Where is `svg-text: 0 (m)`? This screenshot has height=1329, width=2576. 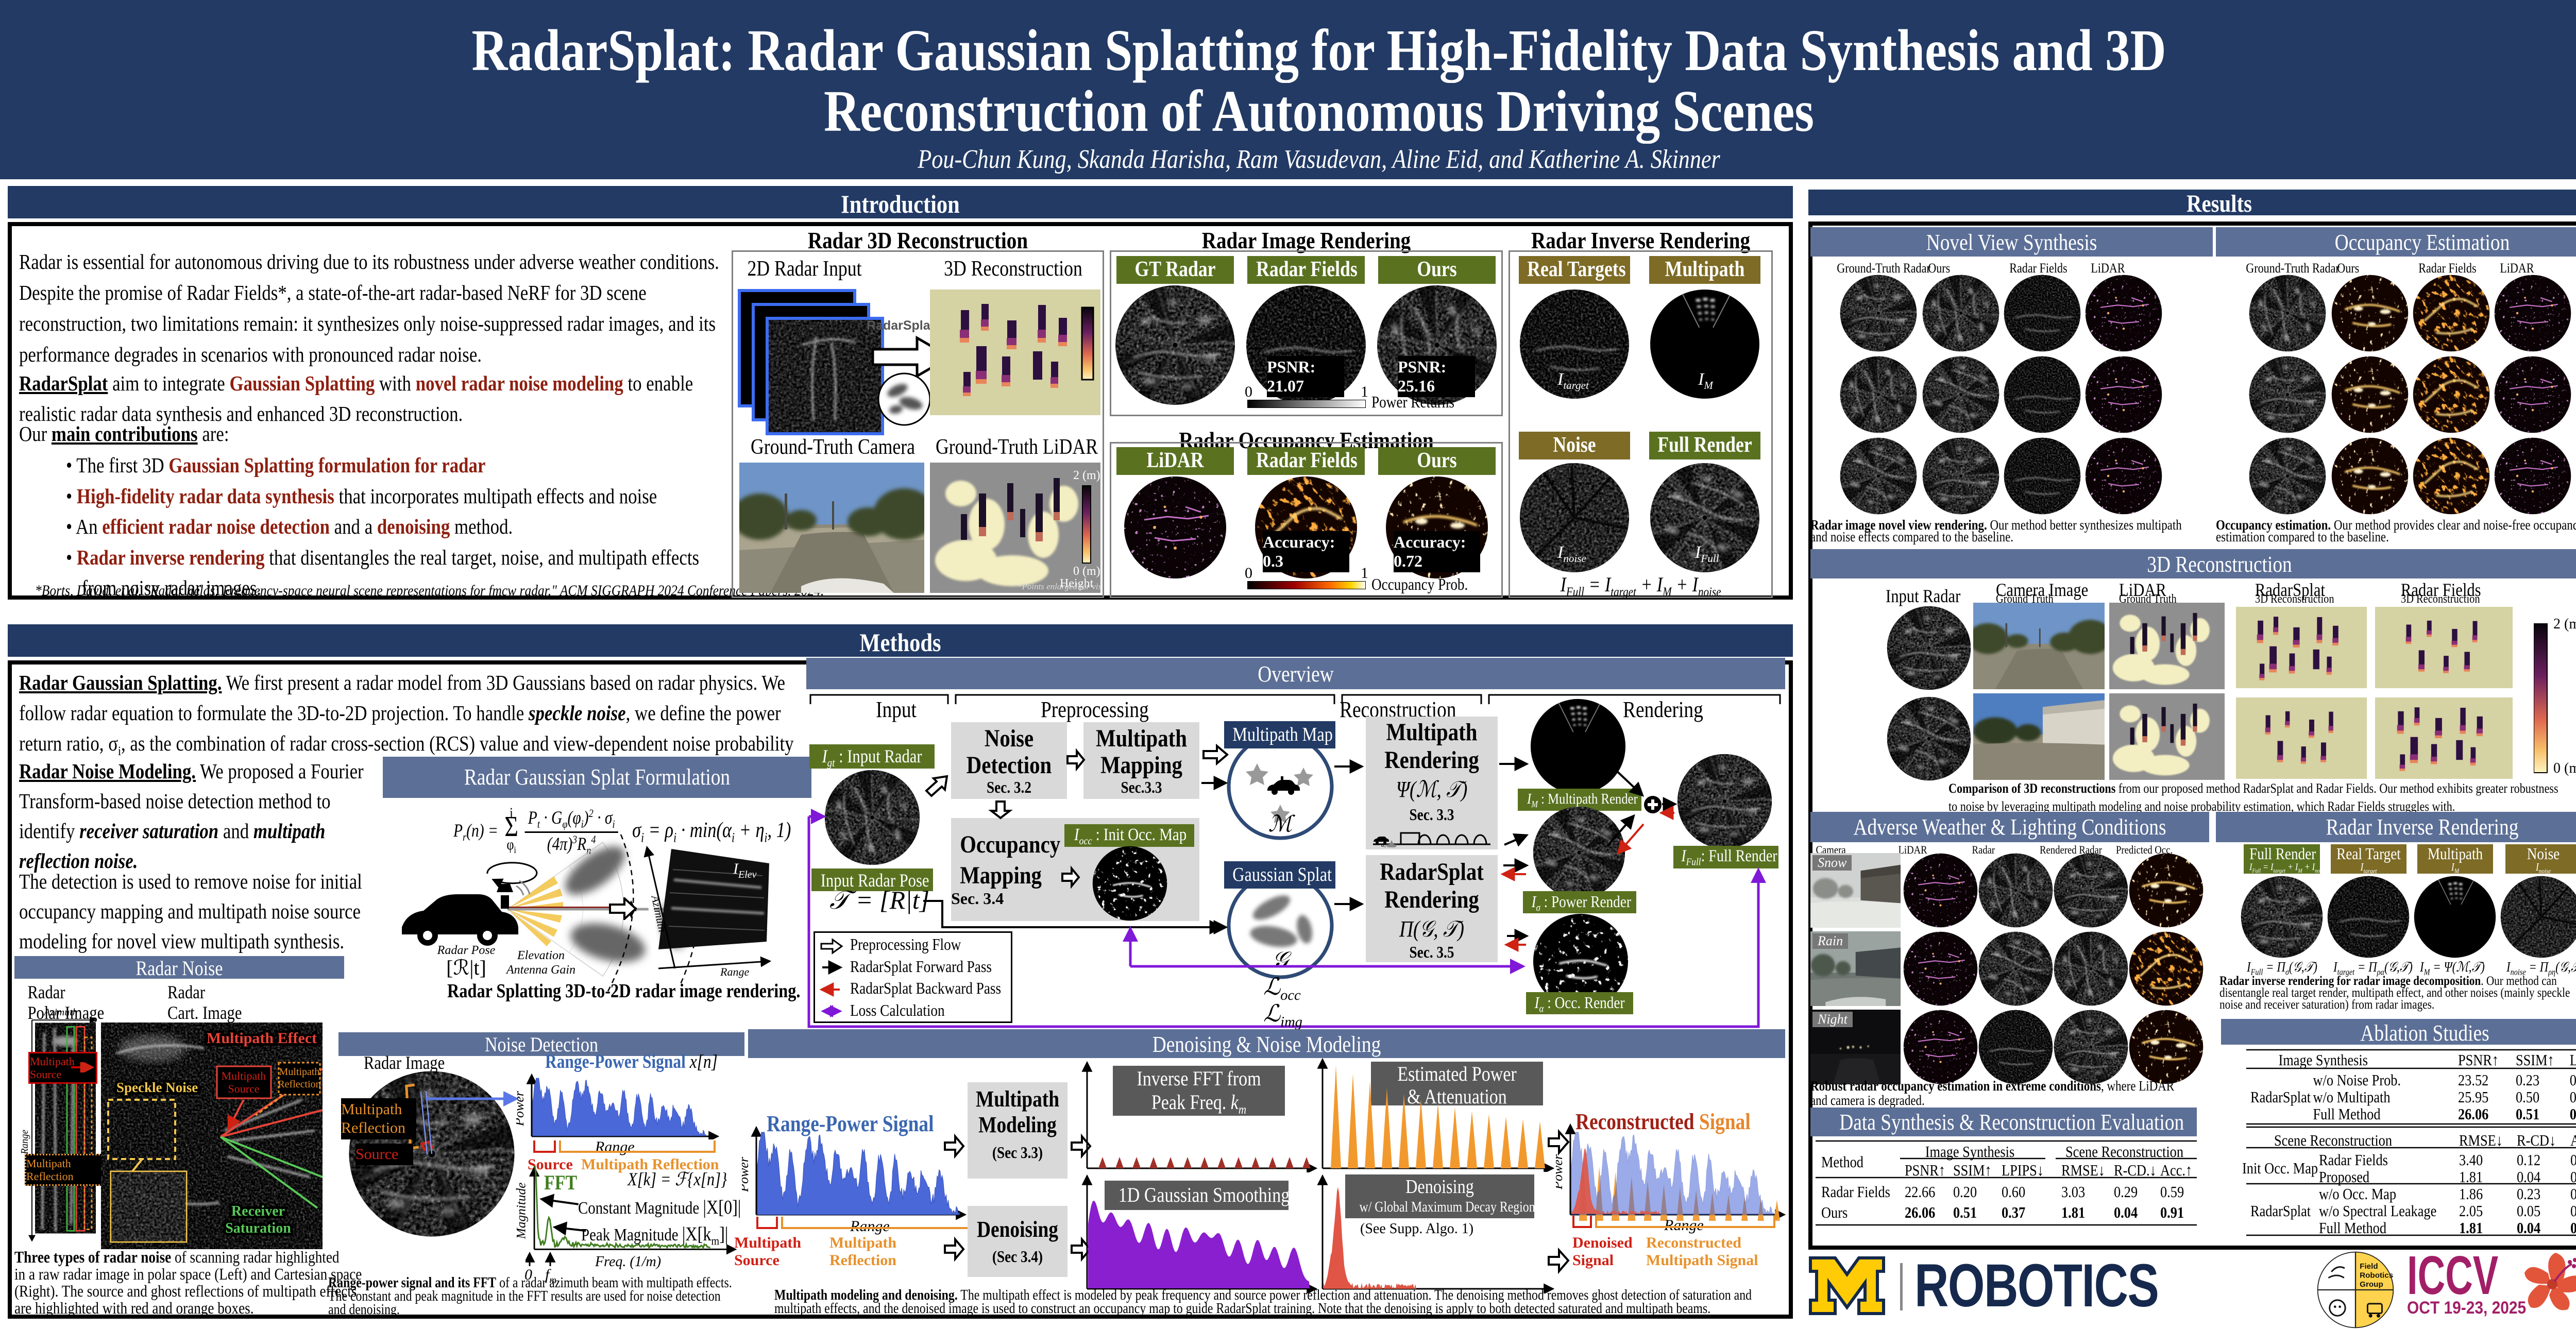
svg-text: 0 (m) is located at coordinates (1086, 571).